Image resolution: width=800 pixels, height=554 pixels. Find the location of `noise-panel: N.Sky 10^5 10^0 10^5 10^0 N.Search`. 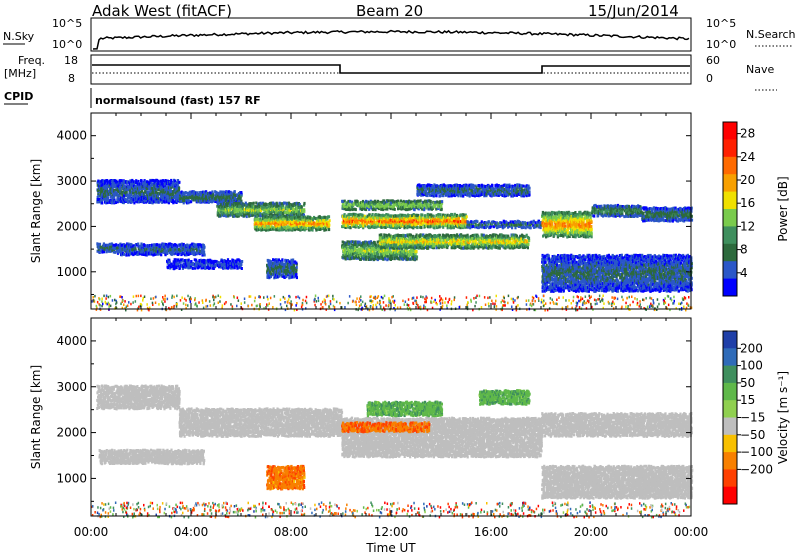

noise-panel: N.Sky 10^5 10^0 10^5 10^0 N.Search is located at coordinates (399, 34).